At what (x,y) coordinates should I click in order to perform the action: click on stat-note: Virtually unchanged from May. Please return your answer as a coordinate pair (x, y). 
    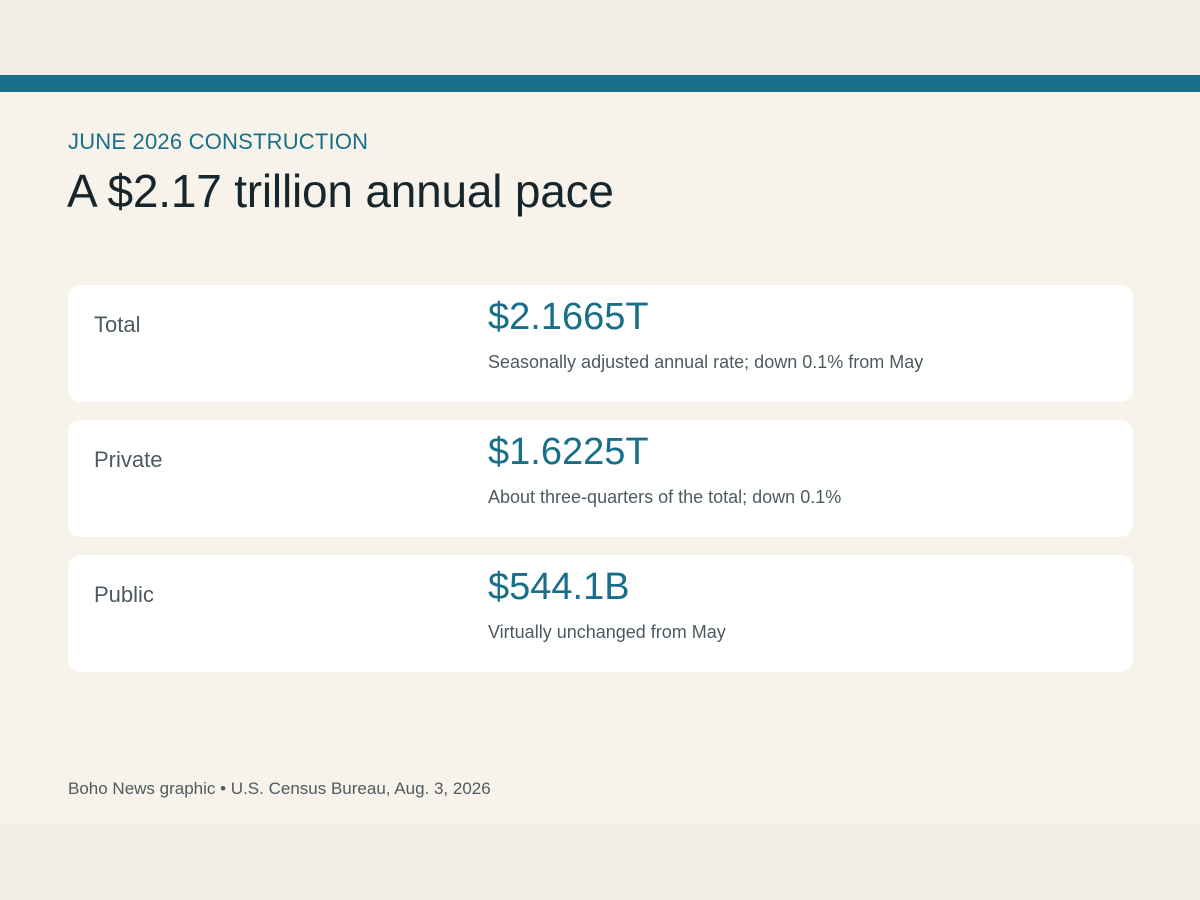
    Looking at the image, I should click on (607, 632).